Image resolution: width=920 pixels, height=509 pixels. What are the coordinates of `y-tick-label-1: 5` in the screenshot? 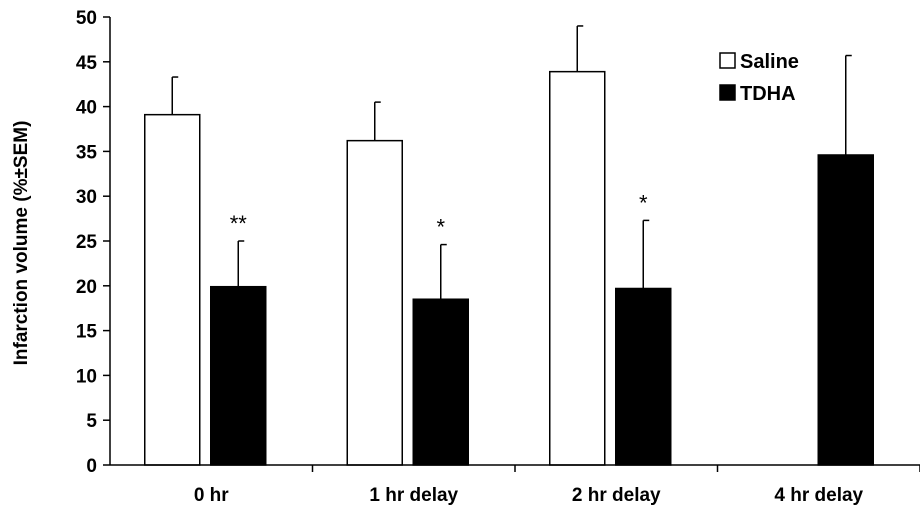 It's located at (91, 421).